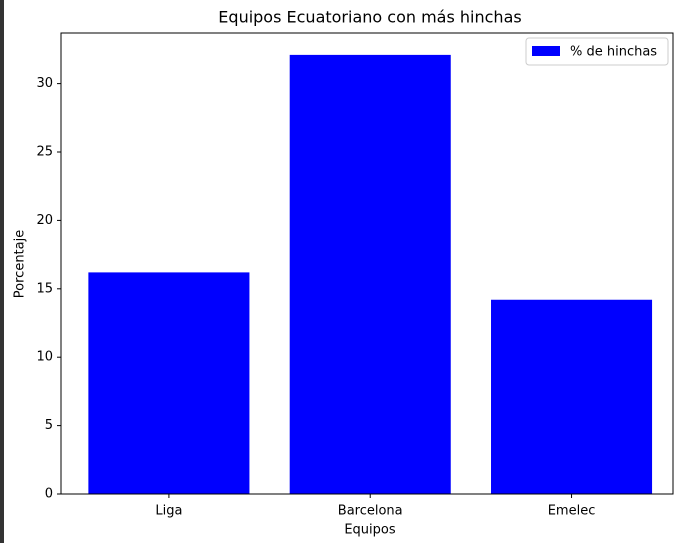  Describe the element at coordinates (44, 357) in the screenshot. I see `y-tick-label: 10` at that location.